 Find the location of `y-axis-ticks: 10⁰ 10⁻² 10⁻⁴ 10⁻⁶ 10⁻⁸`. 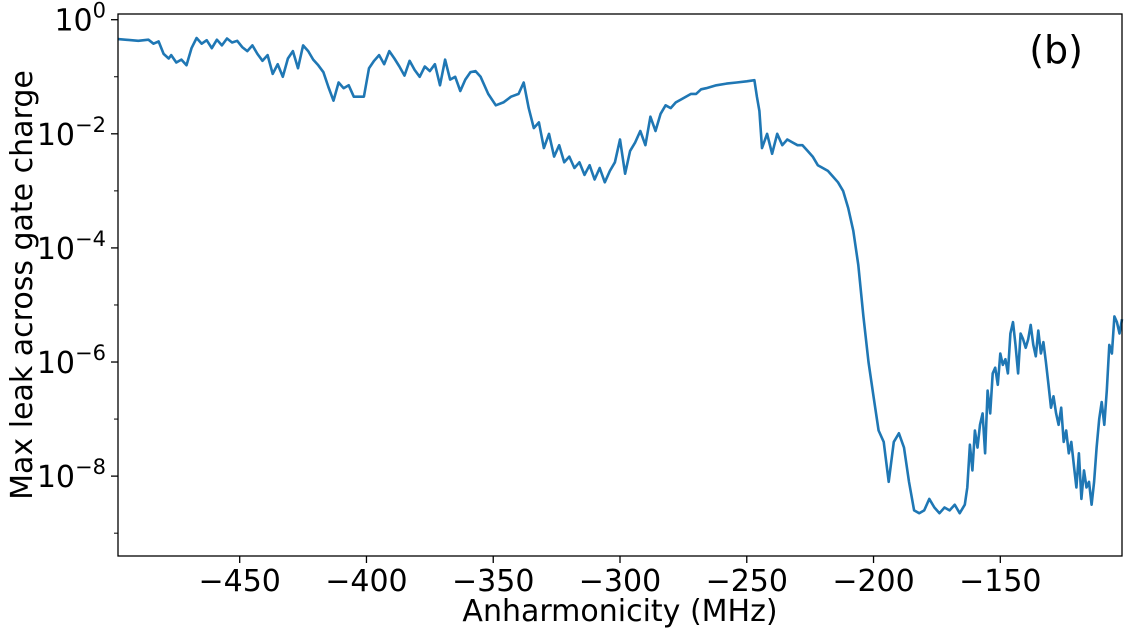

y-axis-ticks: 10⁰ 10⁻² 10⁻⁴ 10⁻⁶ 10⁻⁸ is located at coordinates (77, 267).